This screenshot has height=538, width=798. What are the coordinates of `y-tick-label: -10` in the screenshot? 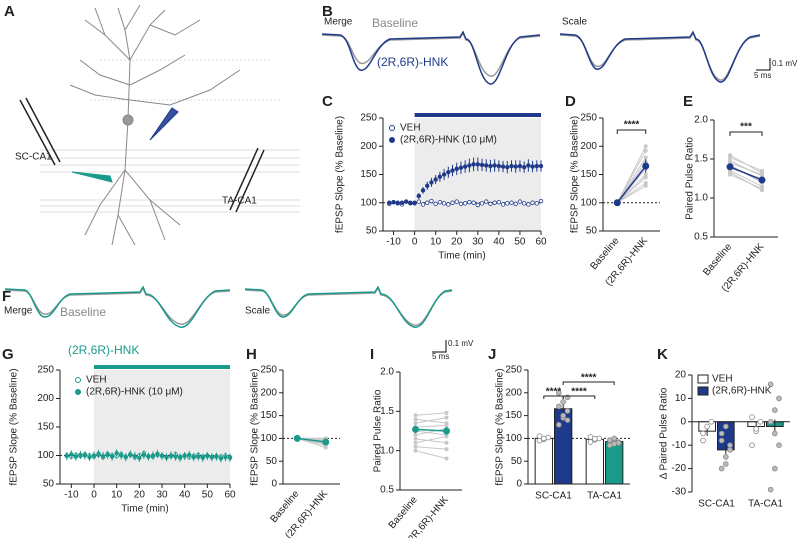 It's located at (679, 445).